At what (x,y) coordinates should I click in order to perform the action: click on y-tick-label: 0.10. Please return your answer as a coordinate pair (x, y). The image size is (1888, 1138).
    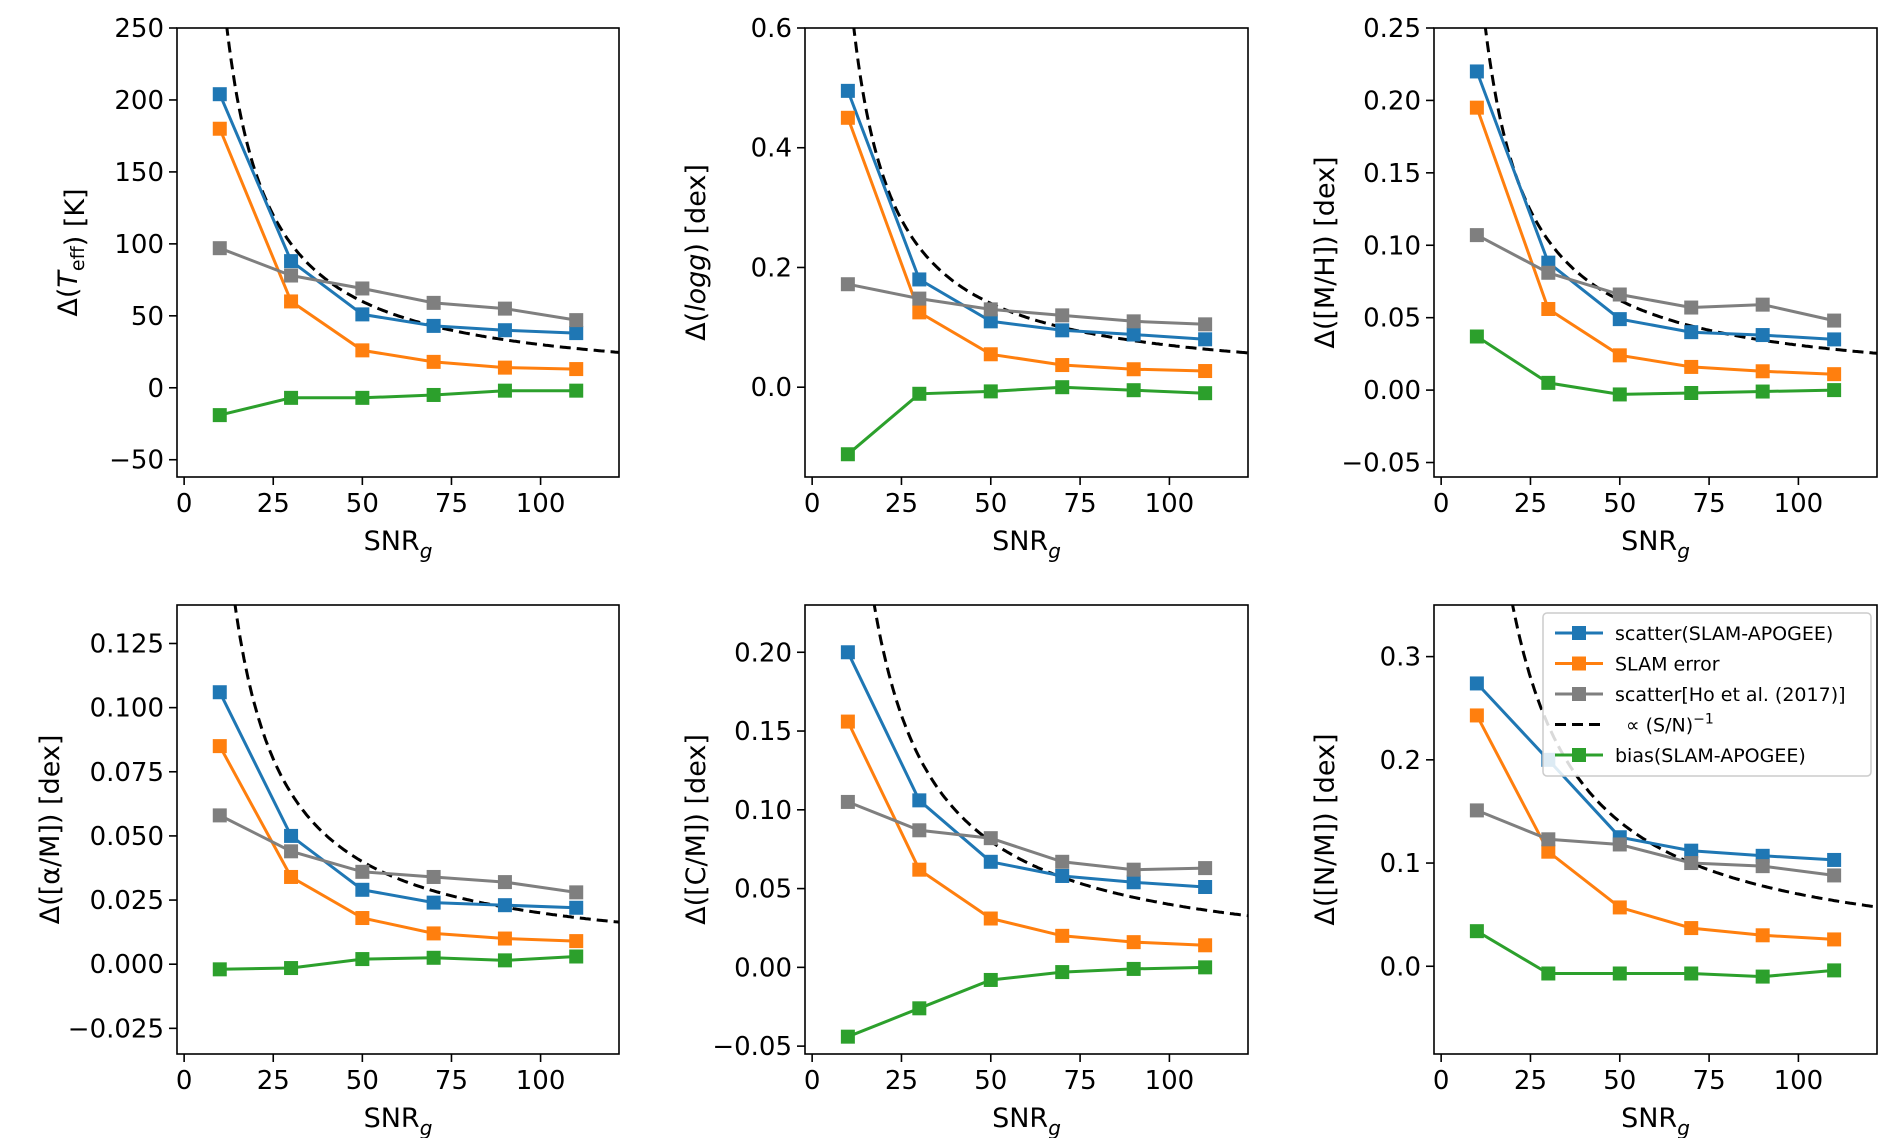
    Looking at the image, I should click on (1392, 246).